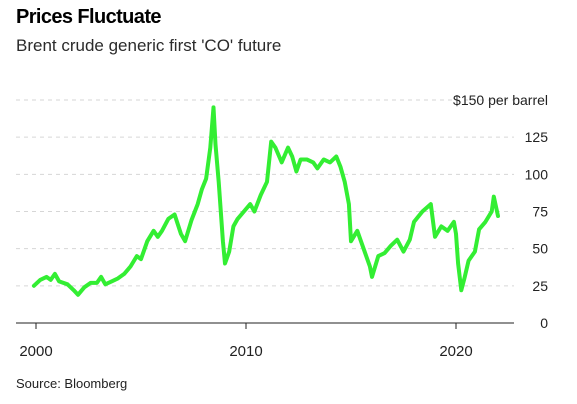 The height and width of the screenshot is (404, 577). Describe the element at coordinates (89, 17) in the screenshot. I see `chart-title: Prices Fluctuate` at that location.